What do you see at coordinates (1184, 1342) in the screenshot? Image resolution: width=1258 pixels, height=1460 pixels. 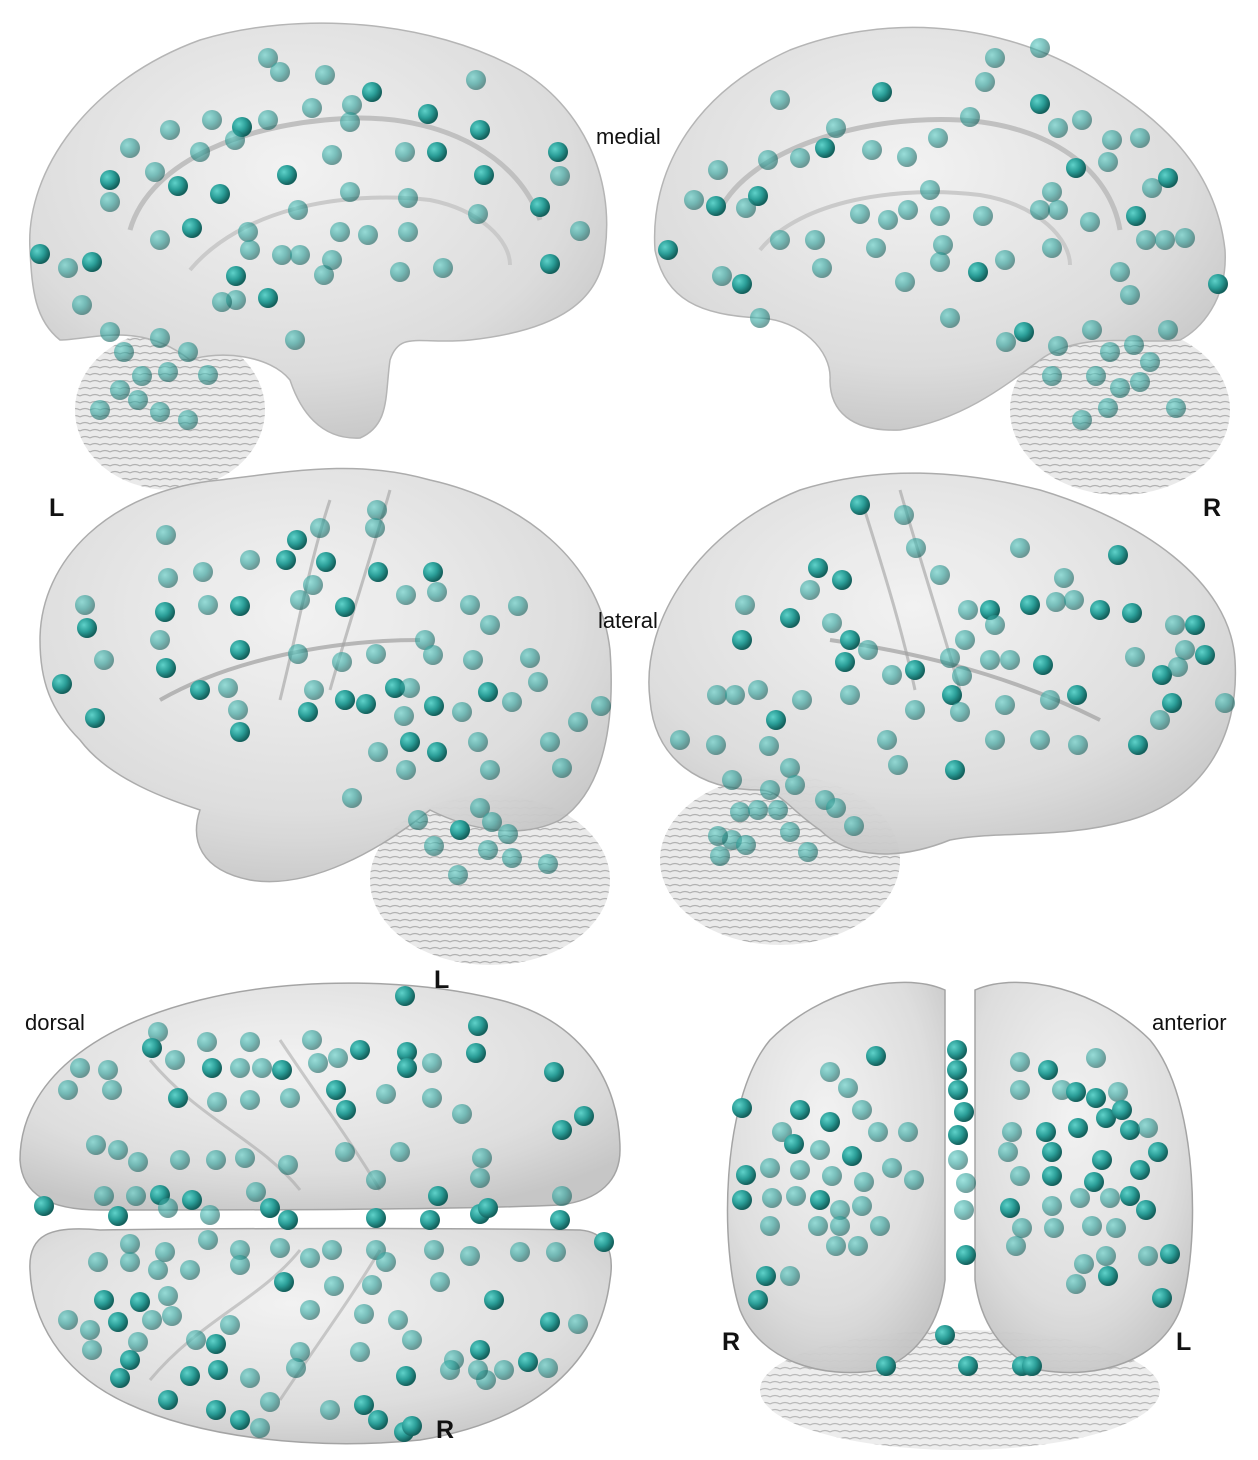 I see `label-anterior-left: L` at bounding box center [1184, 1342].